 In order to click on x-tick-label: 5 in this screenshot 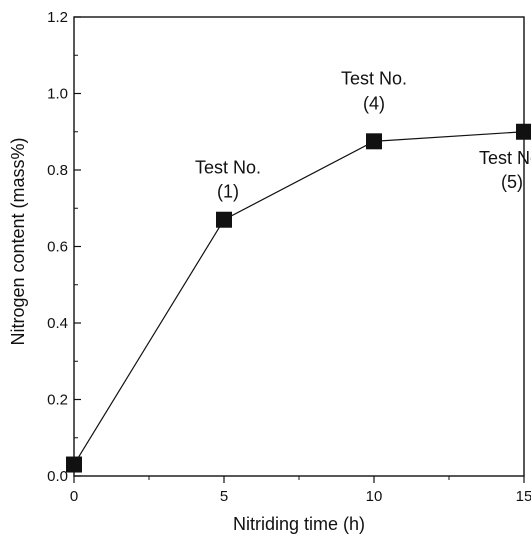, I will do `click(224, 496)`.